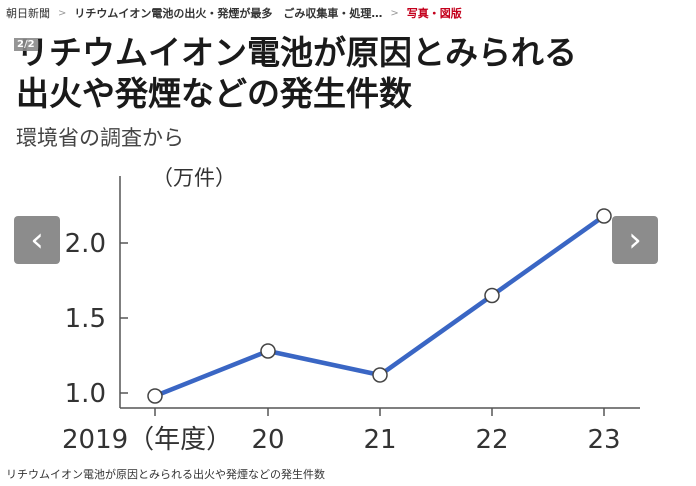 This screenshot has width=696, height=486. I want to click on figure-title-line1: リチウムイオン電池が原因とみられる, so click(296, 52).